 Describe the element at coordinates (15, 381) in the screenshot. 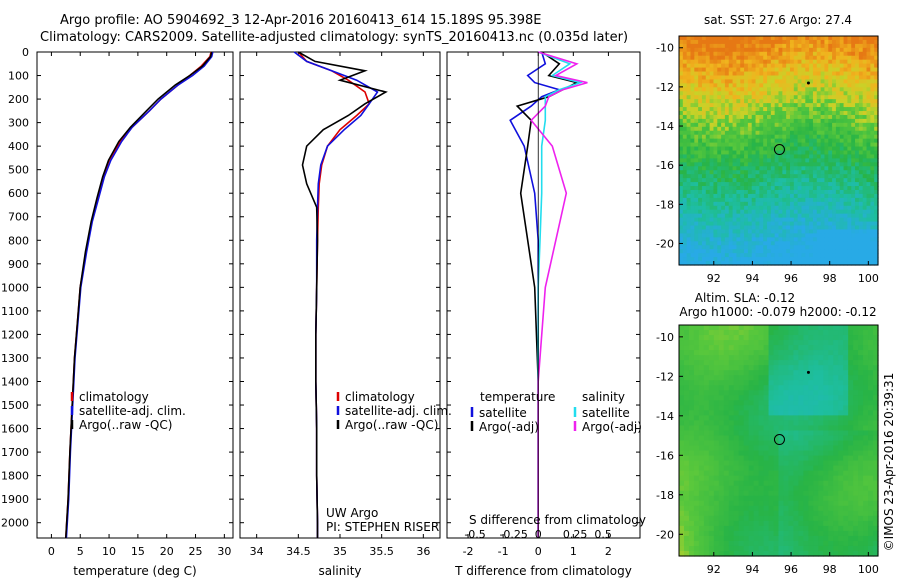

I see `depth-tick-label: 1400` at that location.